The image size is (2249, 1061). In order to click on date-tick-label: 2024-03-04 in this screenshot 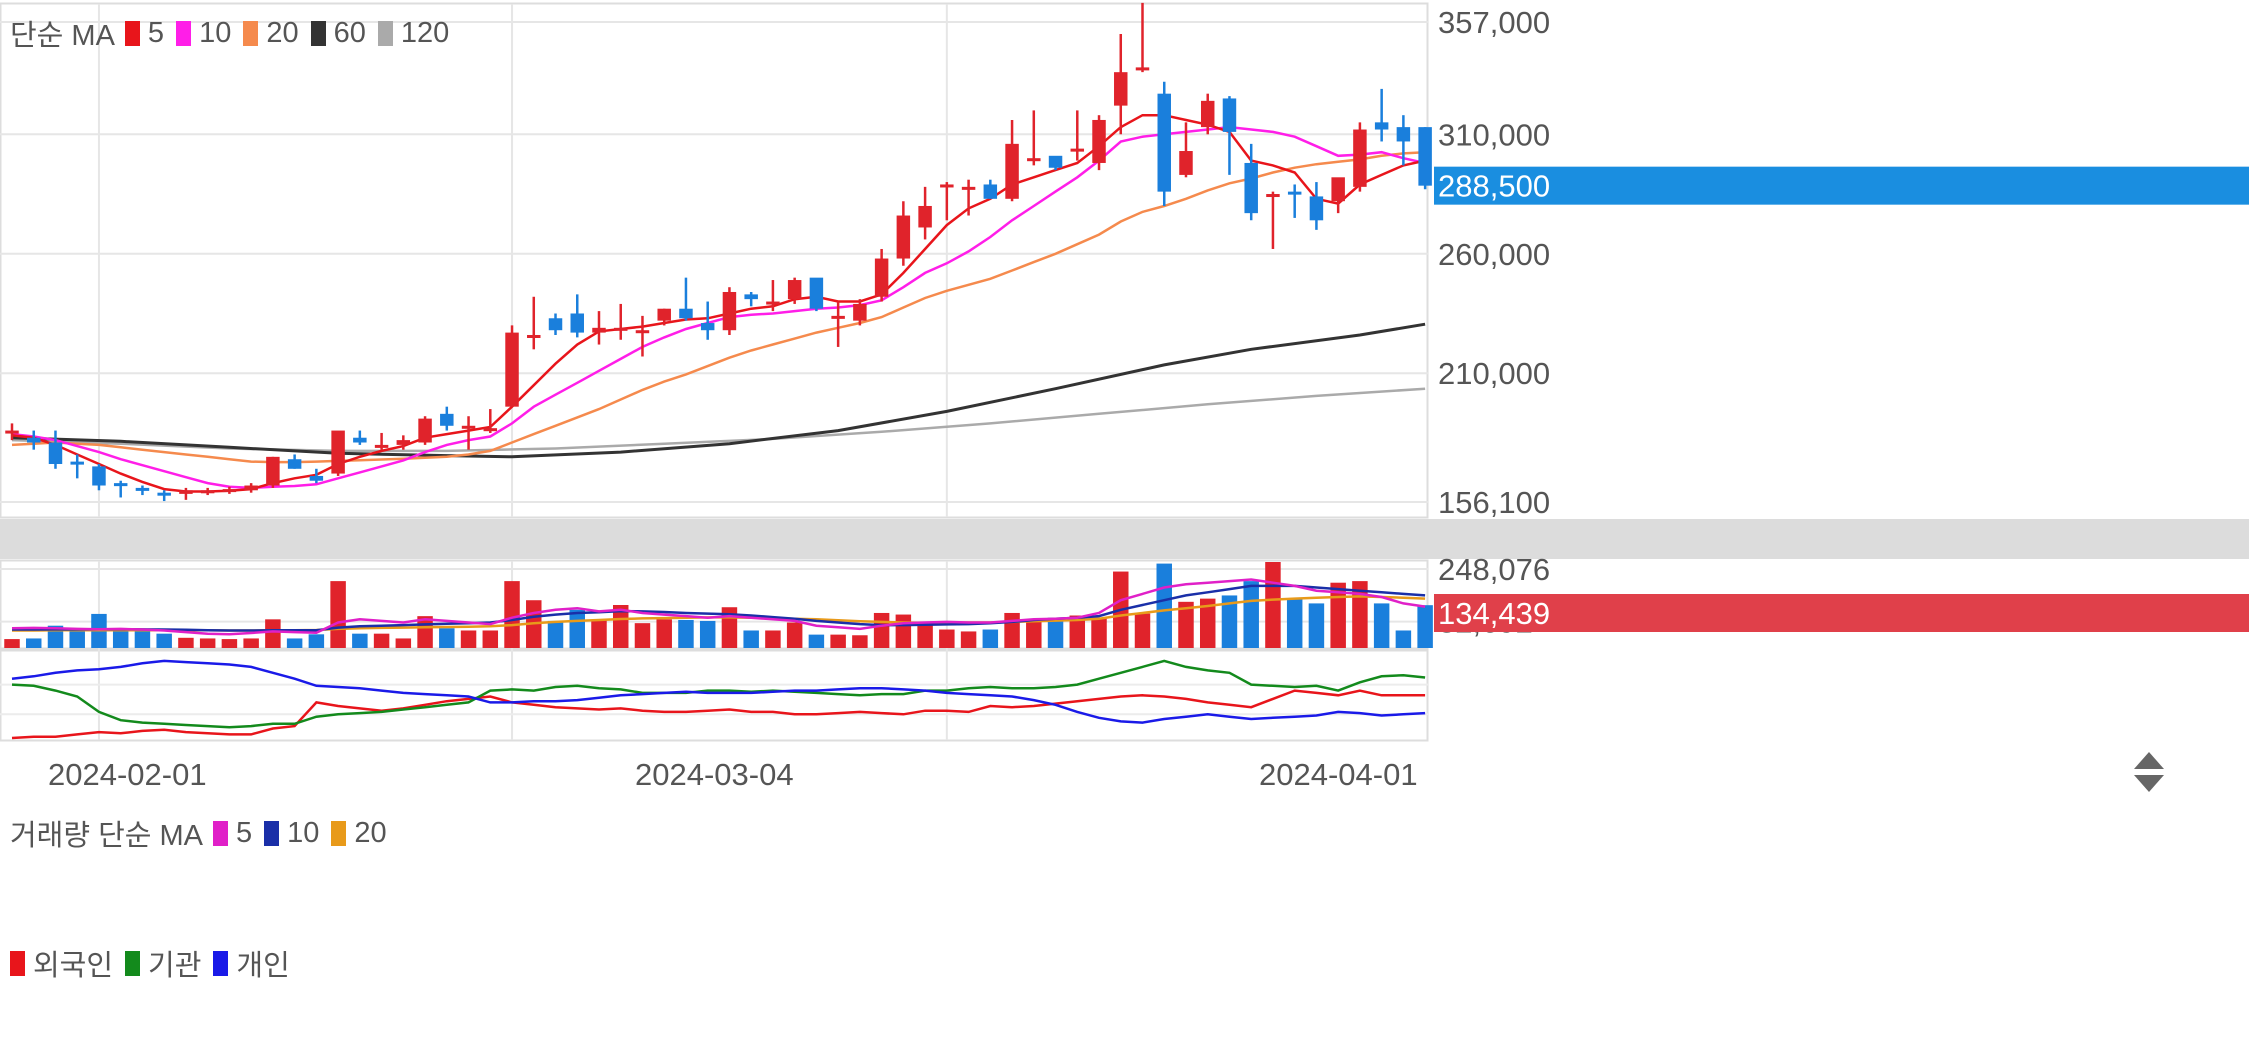, I will do `click(714, 774)`.